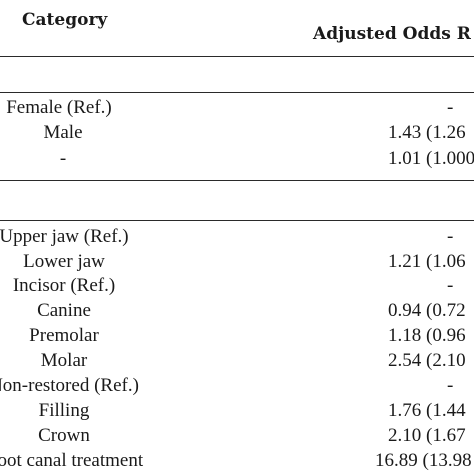 The height and width of the screenshot is (474, 474). I want to click on table-row: Canine 0.94 (0.72, so click(237, 310).